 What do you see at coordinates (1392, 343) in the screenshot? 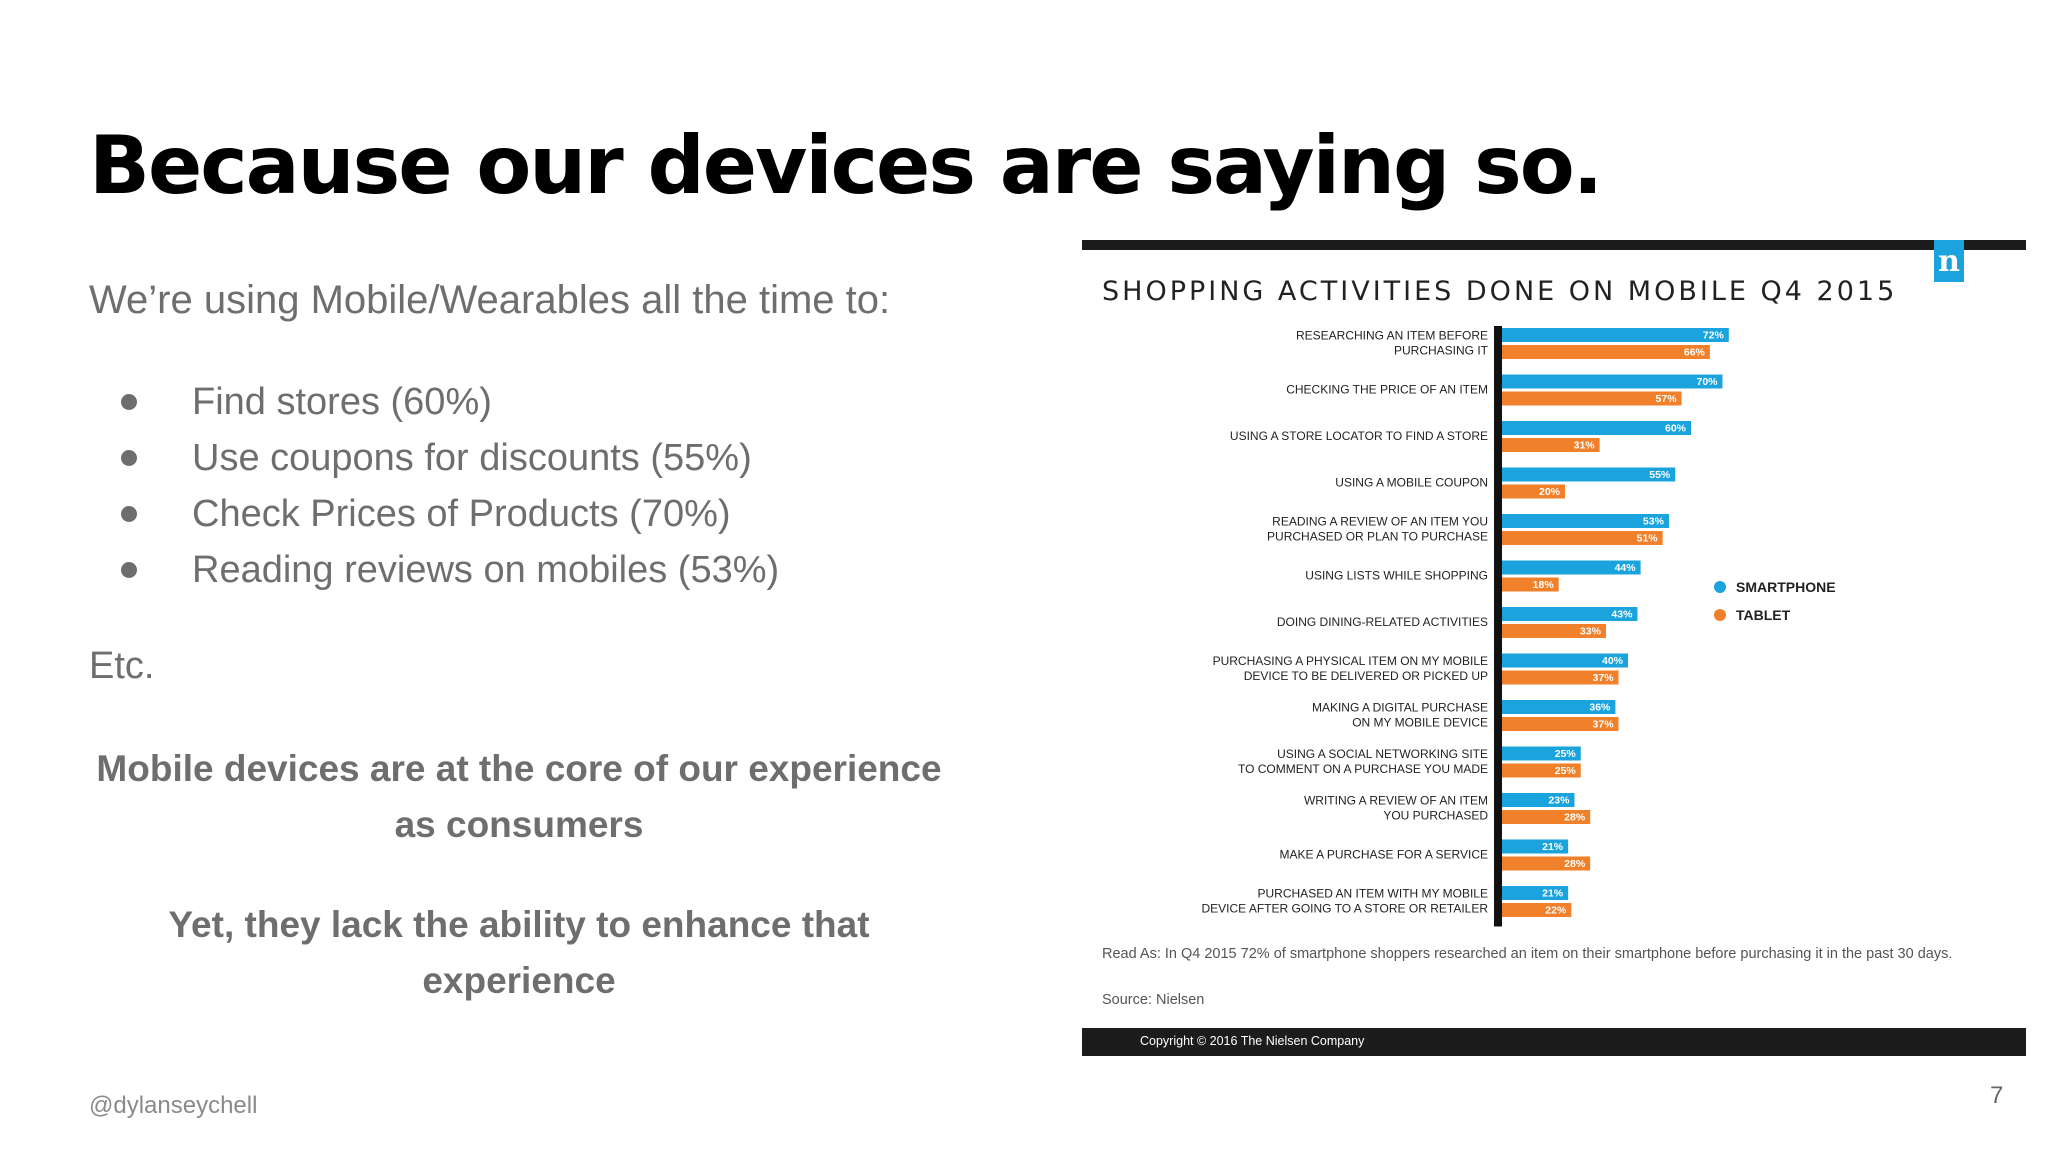
I see `category-label: RESEARCHING AN ITEM BEFORE PURCHASING IT` at bounding box center [1392, 343].